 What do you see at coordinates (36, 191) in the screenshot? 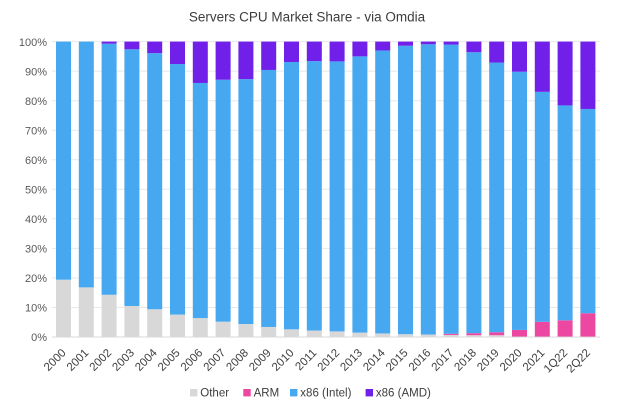
I see `svg-text: 50%` at bounding box center [36, 191].